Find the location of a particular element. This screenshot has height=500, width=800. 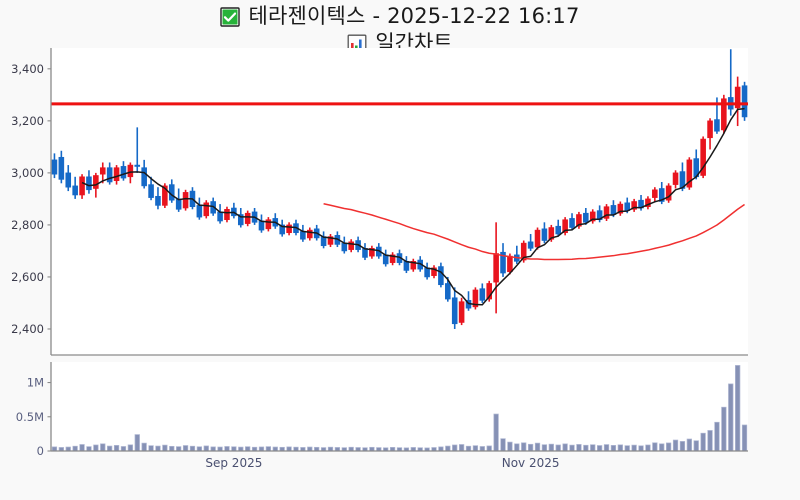

title-row: 테라젠이텍스 - 2025-12-22 16:17 is located at coordinates (400, 16).